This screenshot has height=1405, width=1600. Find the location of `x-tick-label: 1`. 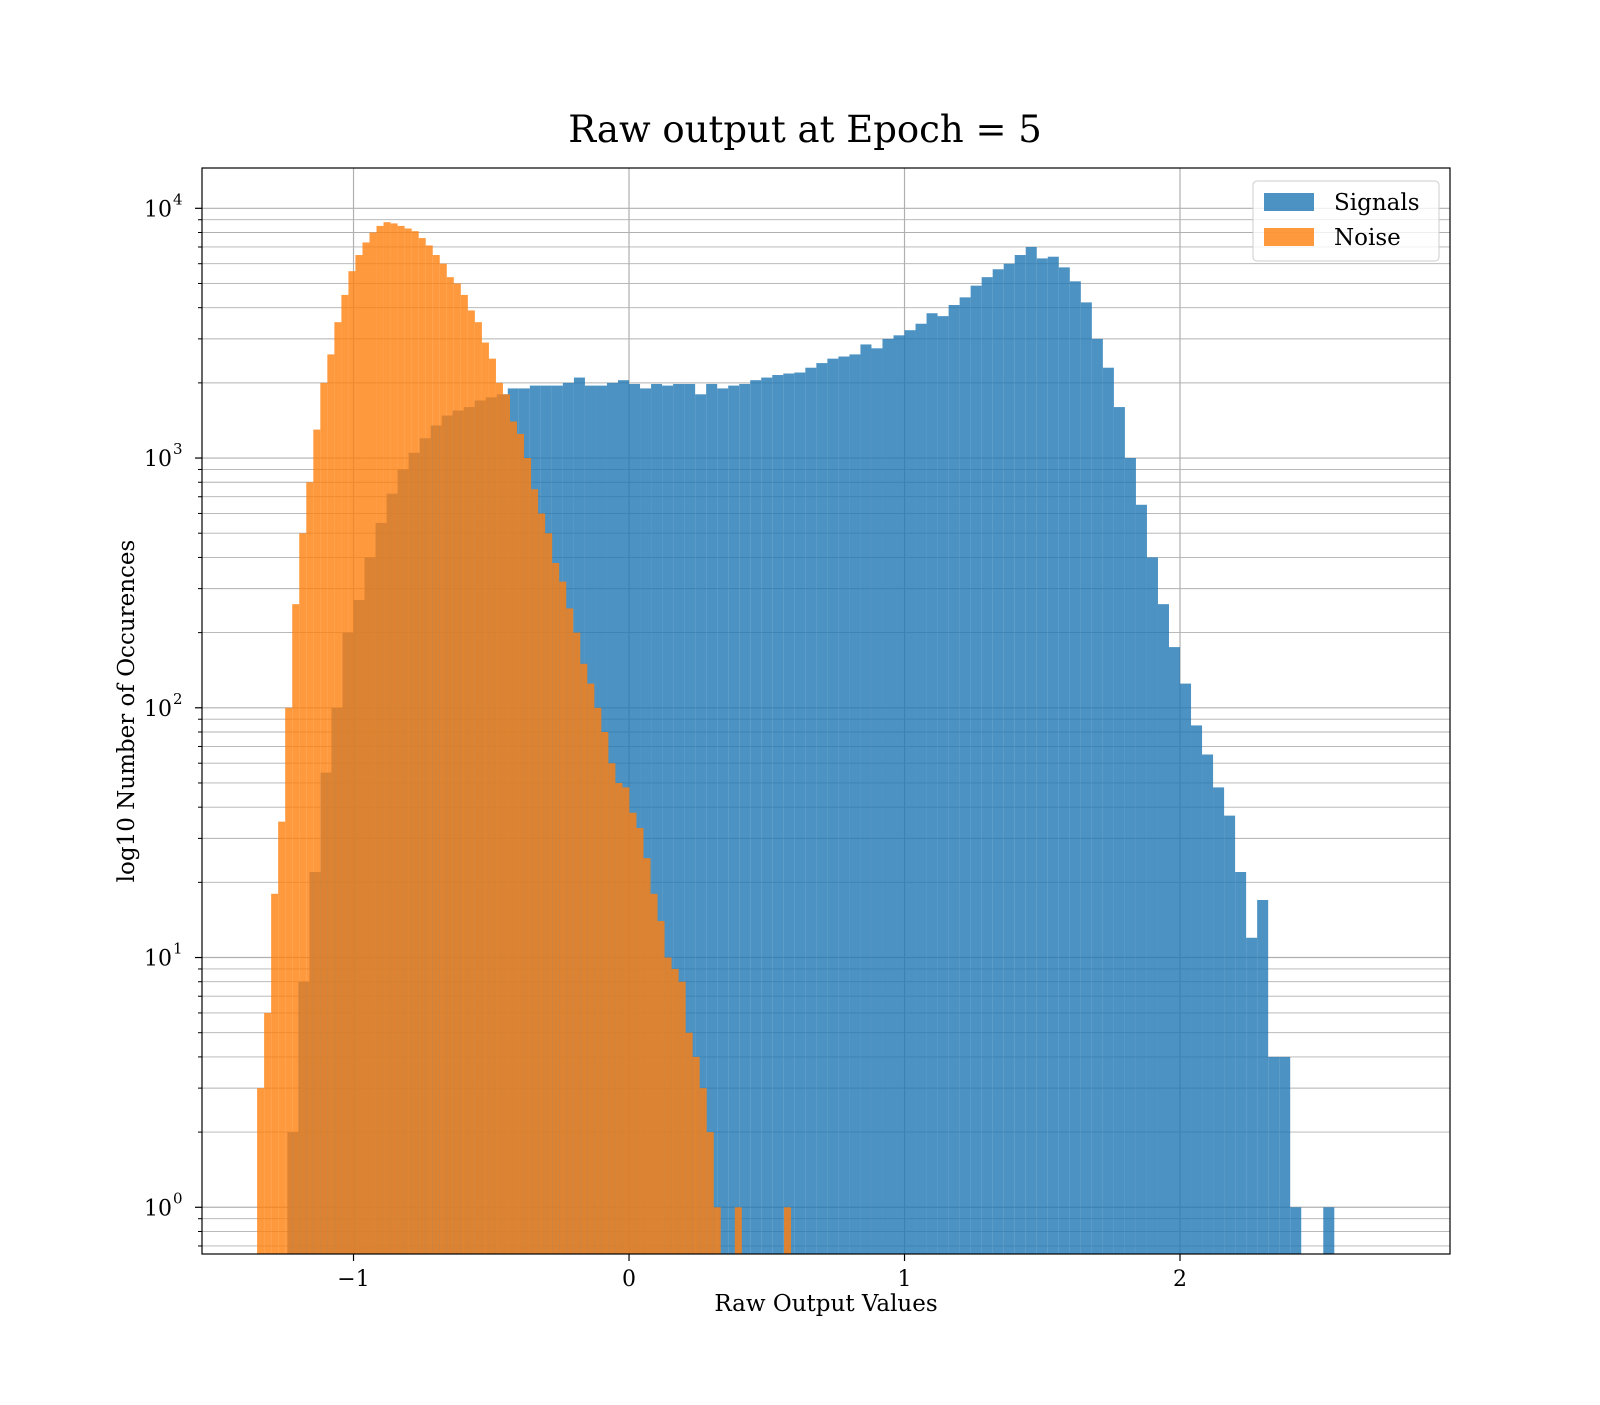

x-tick-label: 1 is located at coordinates (905, 1279).